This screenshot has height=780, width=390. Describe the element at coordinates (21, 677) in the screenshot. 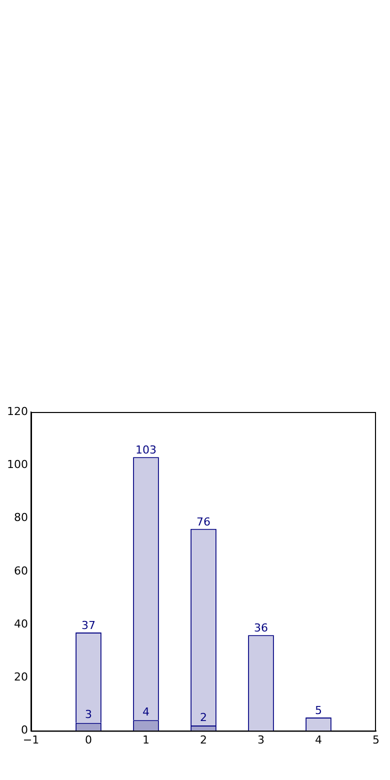

I see `y-tick-label: 20` at that location.